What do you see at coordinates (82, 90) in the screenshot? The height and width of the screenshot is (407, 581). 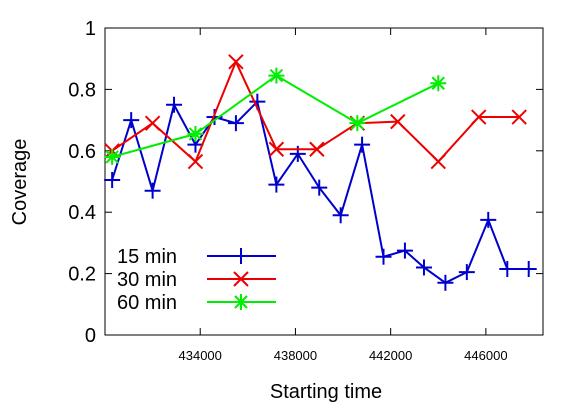 I see `y-tick-label: 0.8` at bounding box center [82, 90].